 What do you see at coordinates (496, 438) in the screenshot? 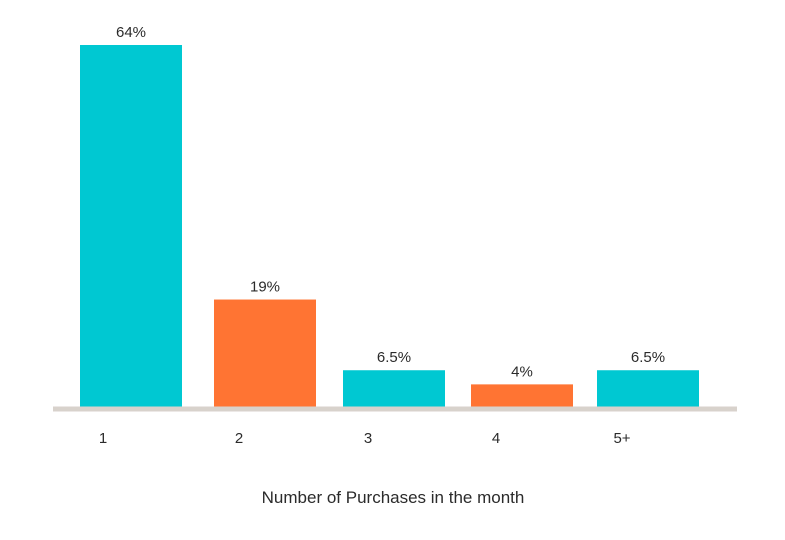
I see `x-tick-label-3: 4` at bounding box center [496, 438].